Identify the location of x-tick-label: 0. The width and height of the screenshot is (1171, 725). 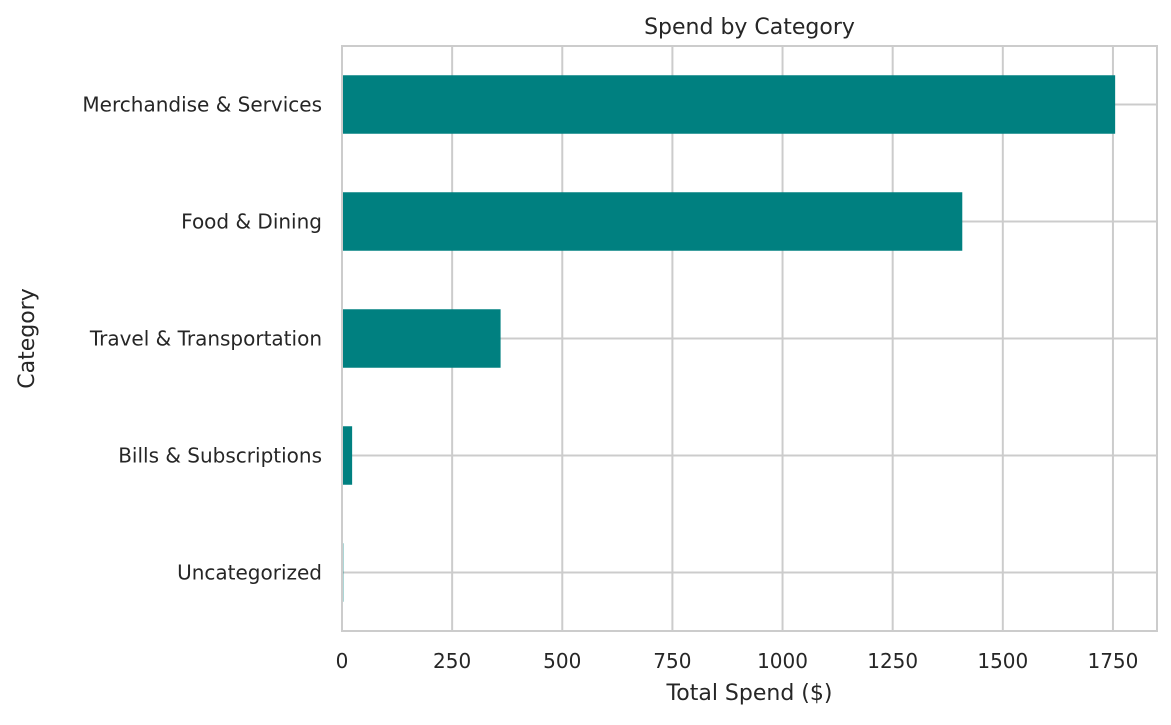
(342, 661).